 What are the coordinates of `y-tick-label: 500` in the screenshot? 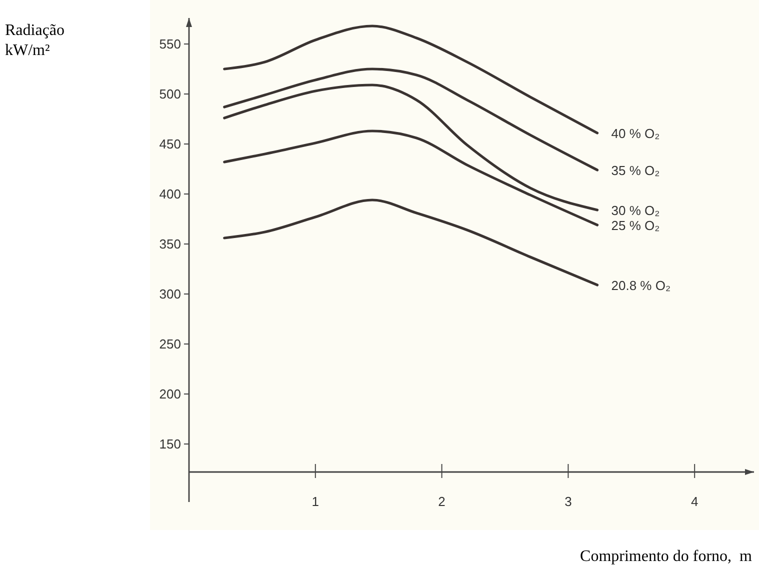 It's located at (170, 94).